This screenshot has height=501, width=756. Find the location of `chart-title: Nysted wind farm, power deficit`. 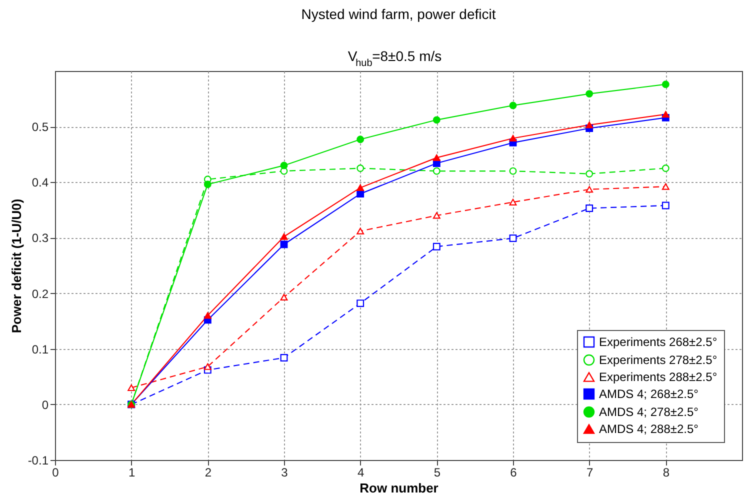

chart-title: Nysted wind farm, power deficit is located at coordinates (398, 14).